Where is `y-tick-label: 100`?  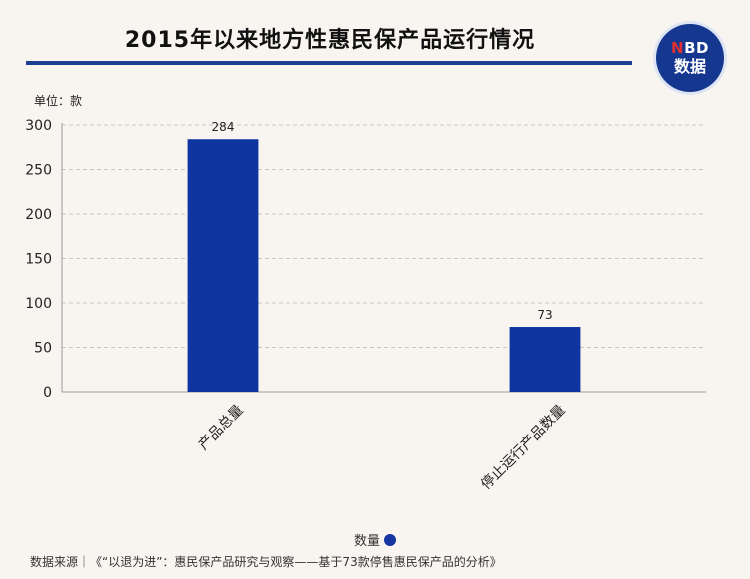 y-tick-label: 100 is located at coordinates (38, 304).